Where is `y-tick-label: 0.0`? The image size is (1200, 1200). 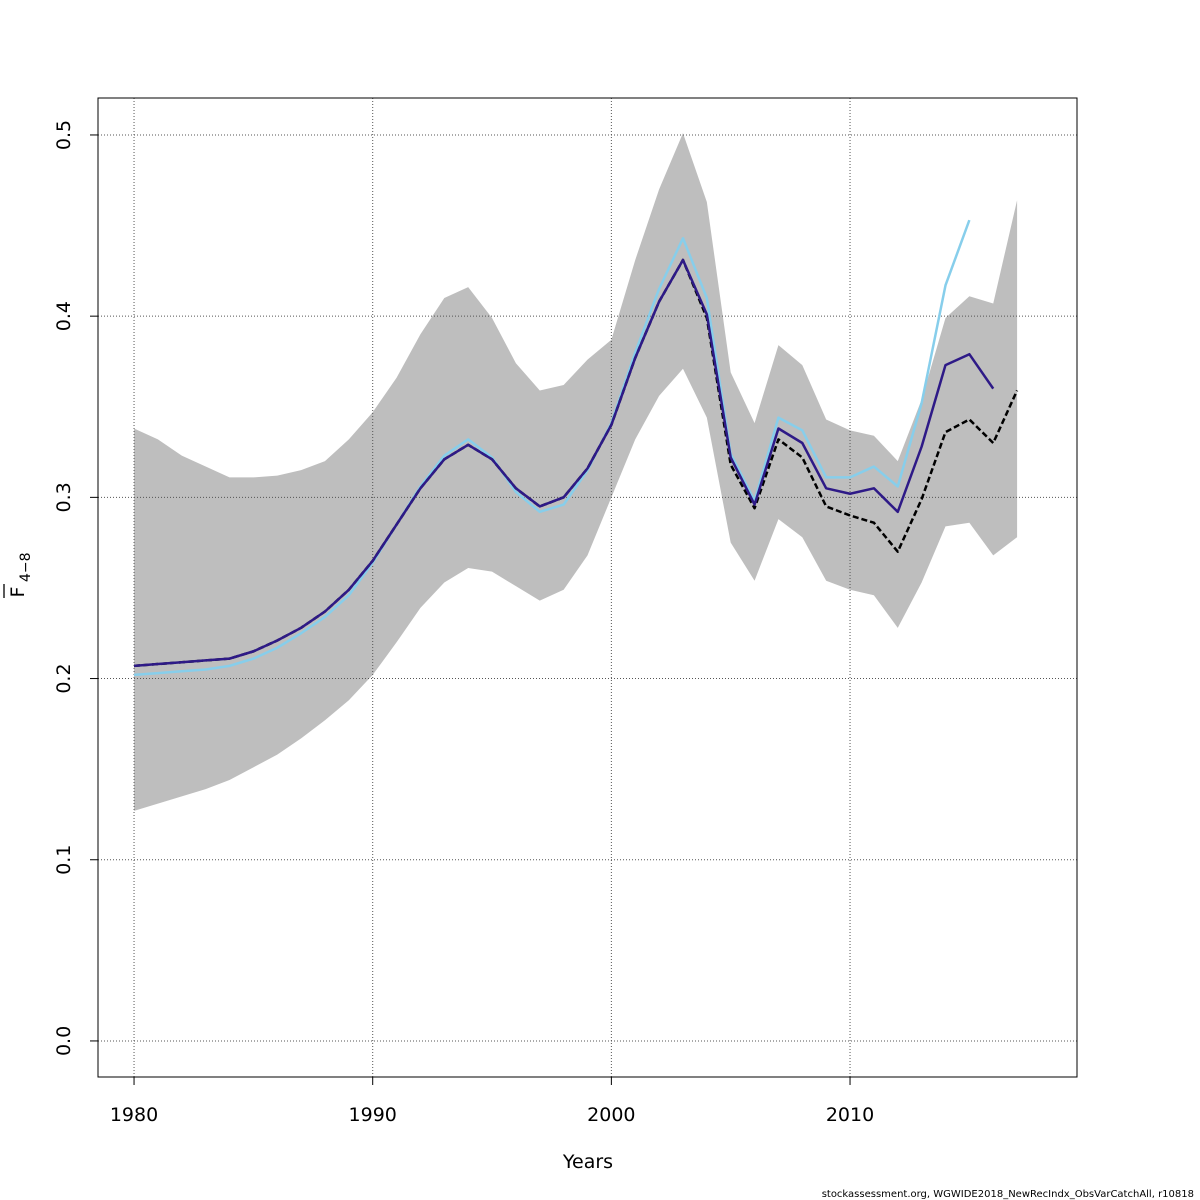 y-tick-label: 0.0 is located at coordinates (64, 1041).